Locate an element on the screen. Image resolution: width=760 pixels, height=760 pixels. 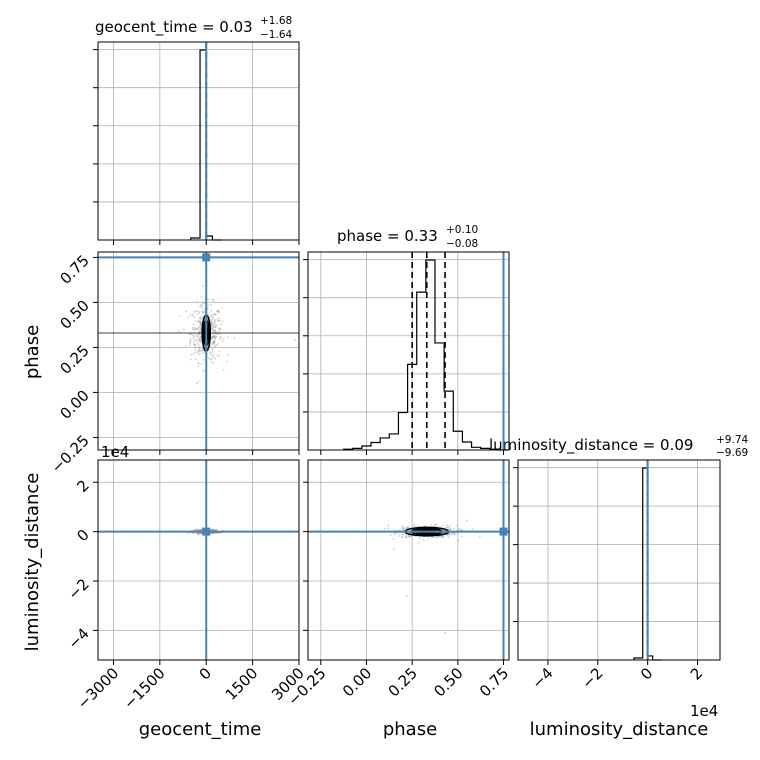
ytick-label: 0.00 is located at coordinates (74, 405).